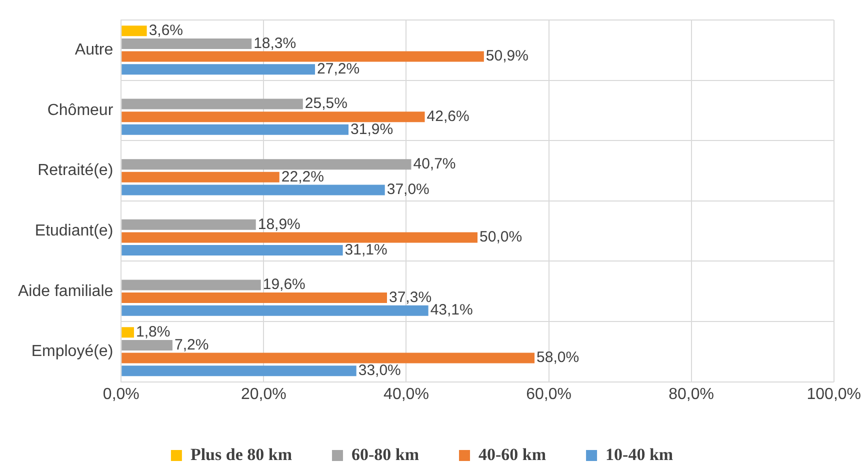 The height and width of the screenshot is (474, 864). Describe the element at coordinates (448, 116) in the screenshot. I see `data-label: 42,6%` at that location.